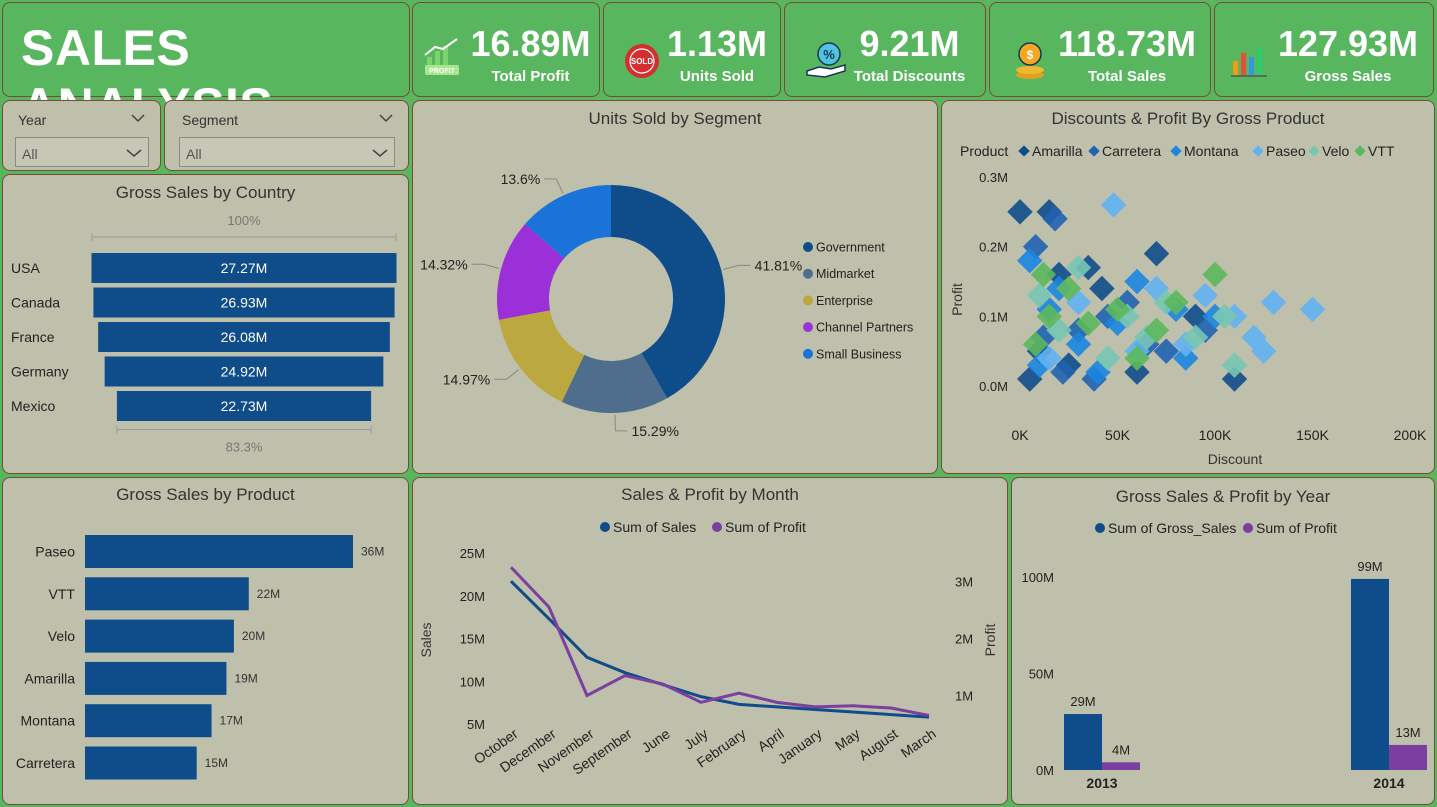  Describe the element at coordinates (244, 406) in the screenshot. I see `data-label: 22.73M` at that location.